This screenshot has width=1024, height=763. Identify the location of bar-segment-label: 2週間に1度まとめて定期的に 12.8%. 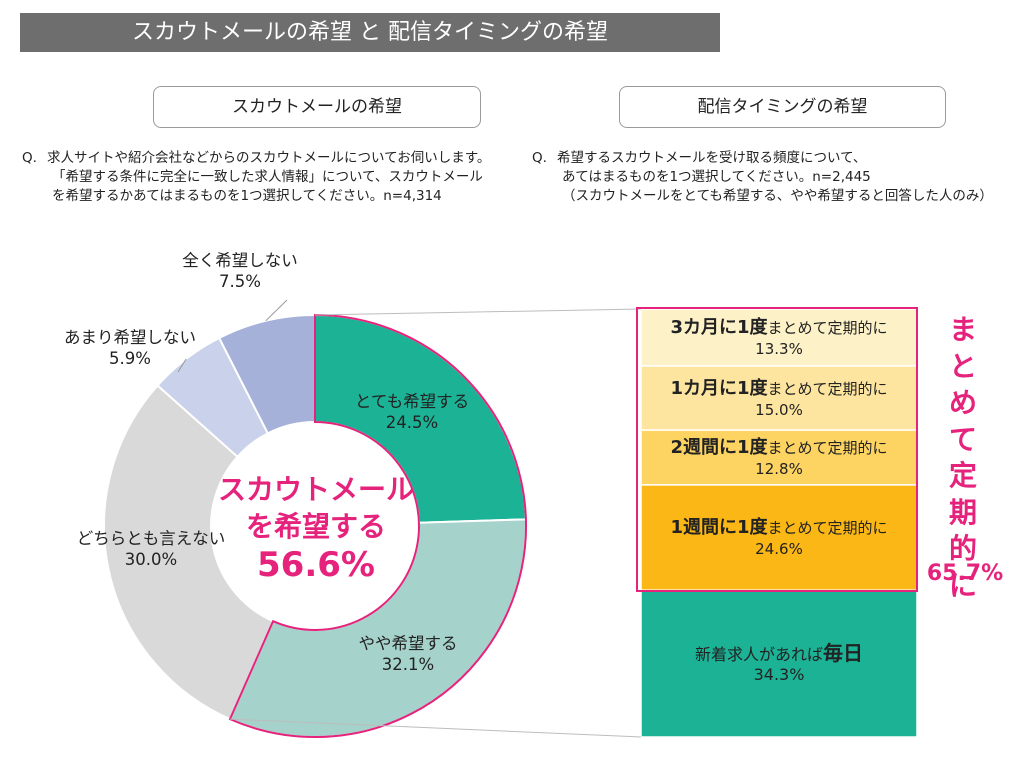
(779, 458).